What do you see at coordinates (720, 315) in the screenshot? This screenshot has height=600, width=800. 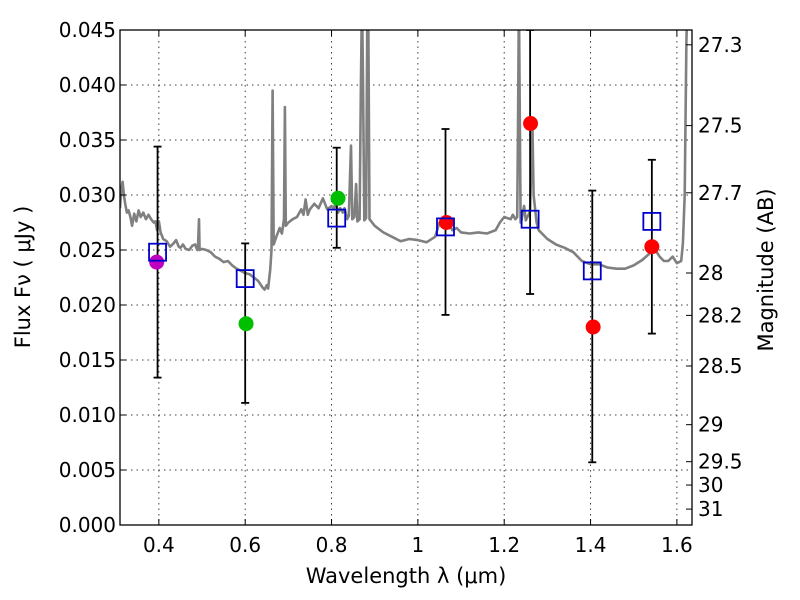 I see `right-tick-label: 28.2` at bounding box center [720, 315].